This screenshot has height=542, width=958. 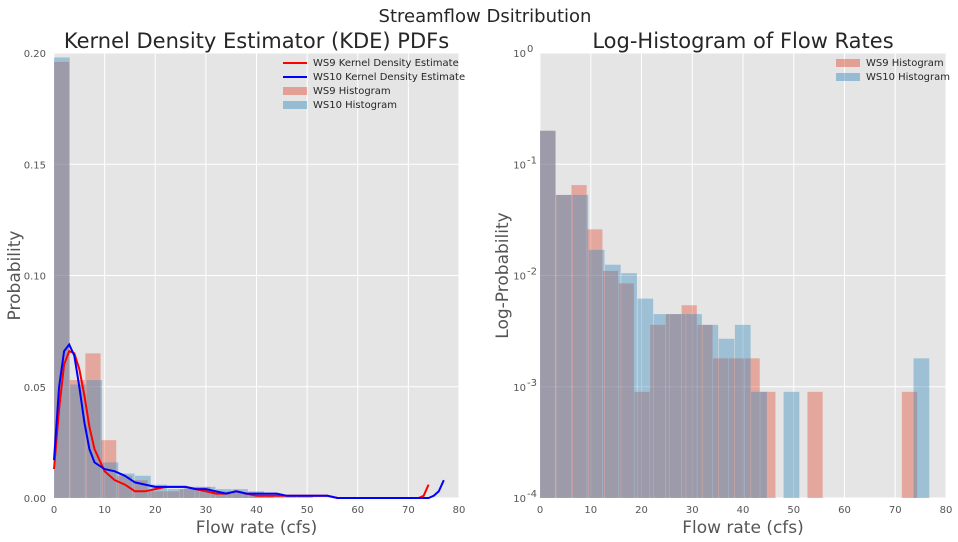 What do you see at coordinates (485, 16) in the screenshot?
I see `figure-suptitle: Streamflow Dsitribution` at bounding box center [485, 16].